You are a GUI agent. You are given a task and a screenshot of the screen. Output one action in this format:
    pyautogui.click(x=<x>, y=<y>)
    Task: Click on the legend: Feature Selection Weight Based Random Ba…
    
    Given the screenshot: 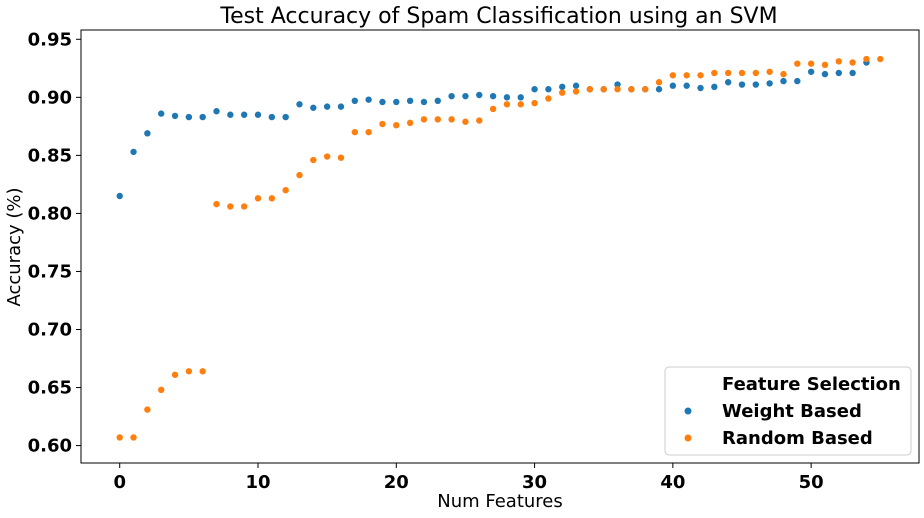 What is the action you would take?
    pyautogui.click(x=788, y=411)
    